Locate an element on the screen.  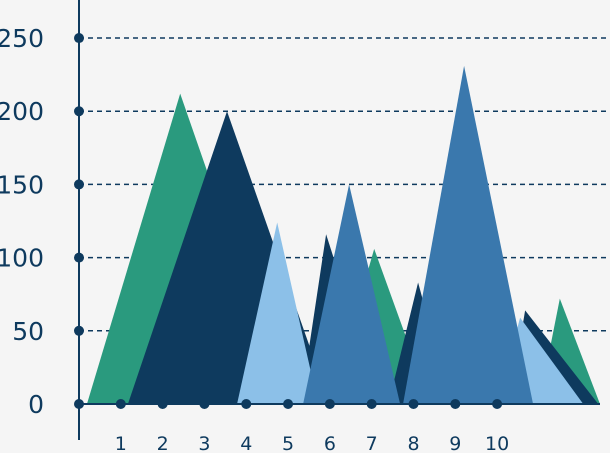
y-tick-label: 200 is located at coordinates (22, 111).